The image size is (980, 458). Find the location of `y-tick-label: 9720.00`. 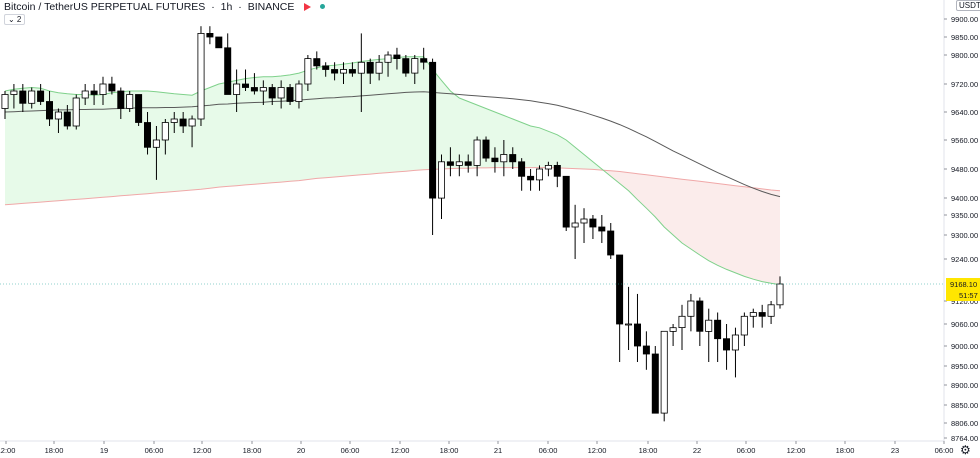

y-tick-label: 9720.00 is located at coordinates (964, 84).